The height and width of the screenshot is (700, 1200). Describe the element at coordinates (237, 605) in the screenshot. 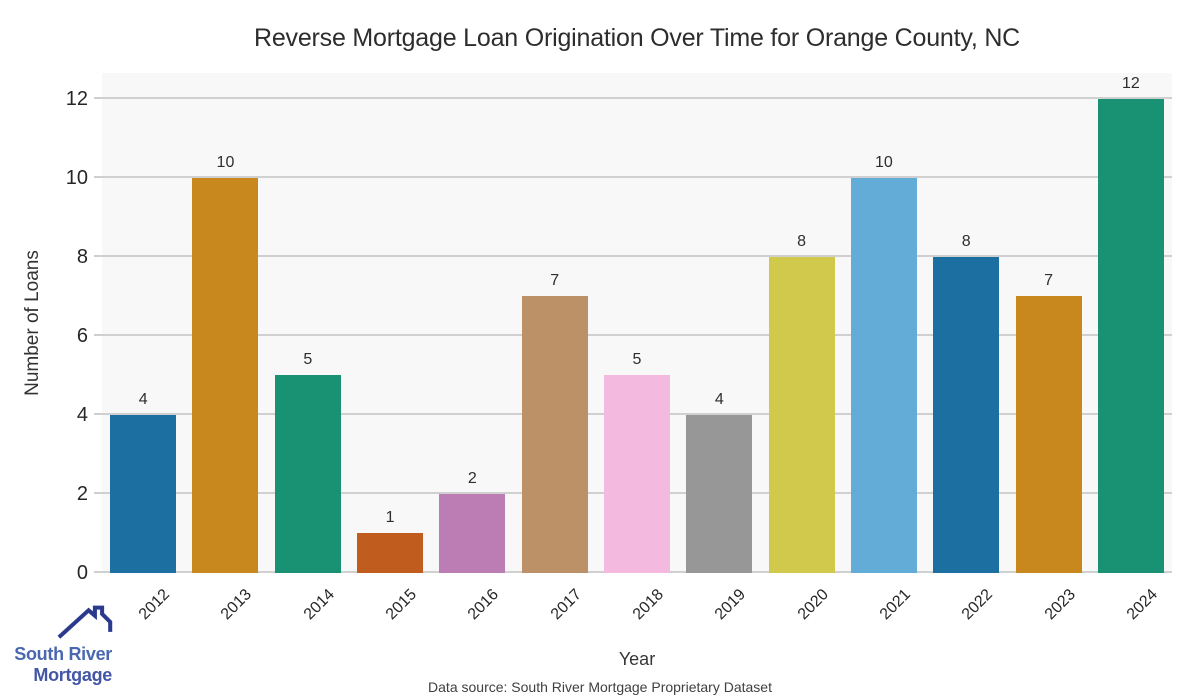

I see `x-tick-label-2013: 2013` at that location.